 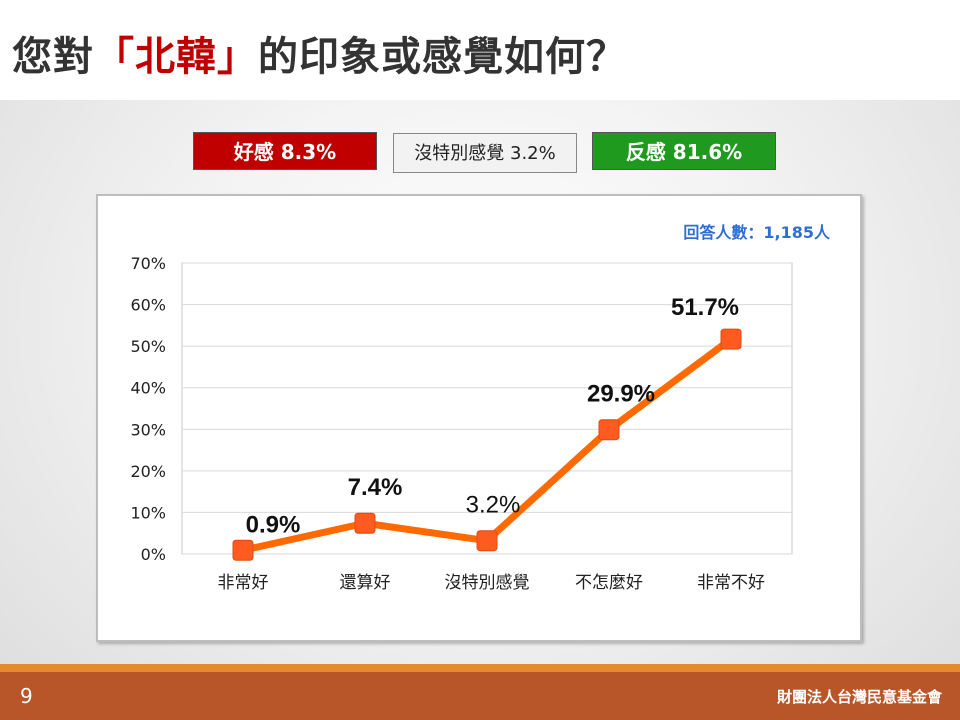 I want to click on y-tick-label: 70%, so click(x=148, y=263).